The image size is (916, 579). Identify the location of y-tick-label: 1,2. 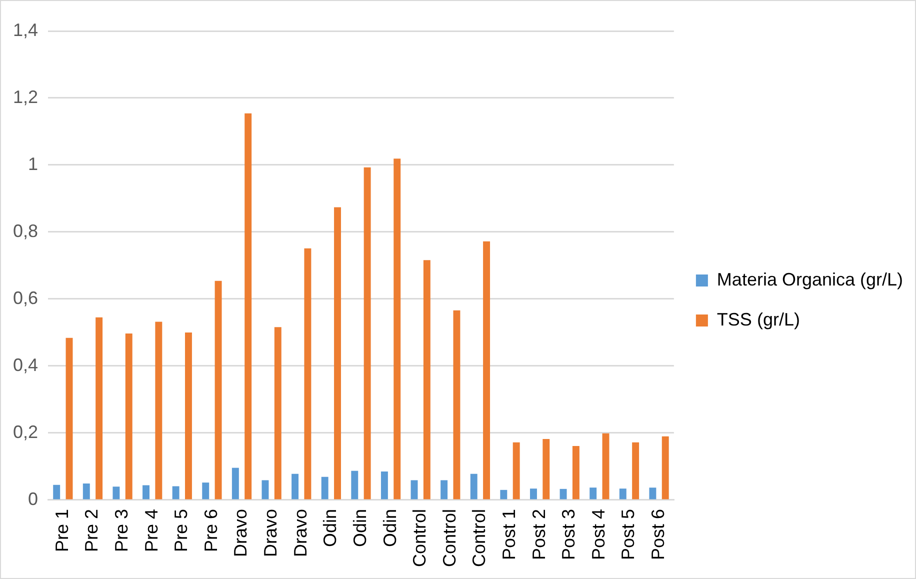
(25, 96).